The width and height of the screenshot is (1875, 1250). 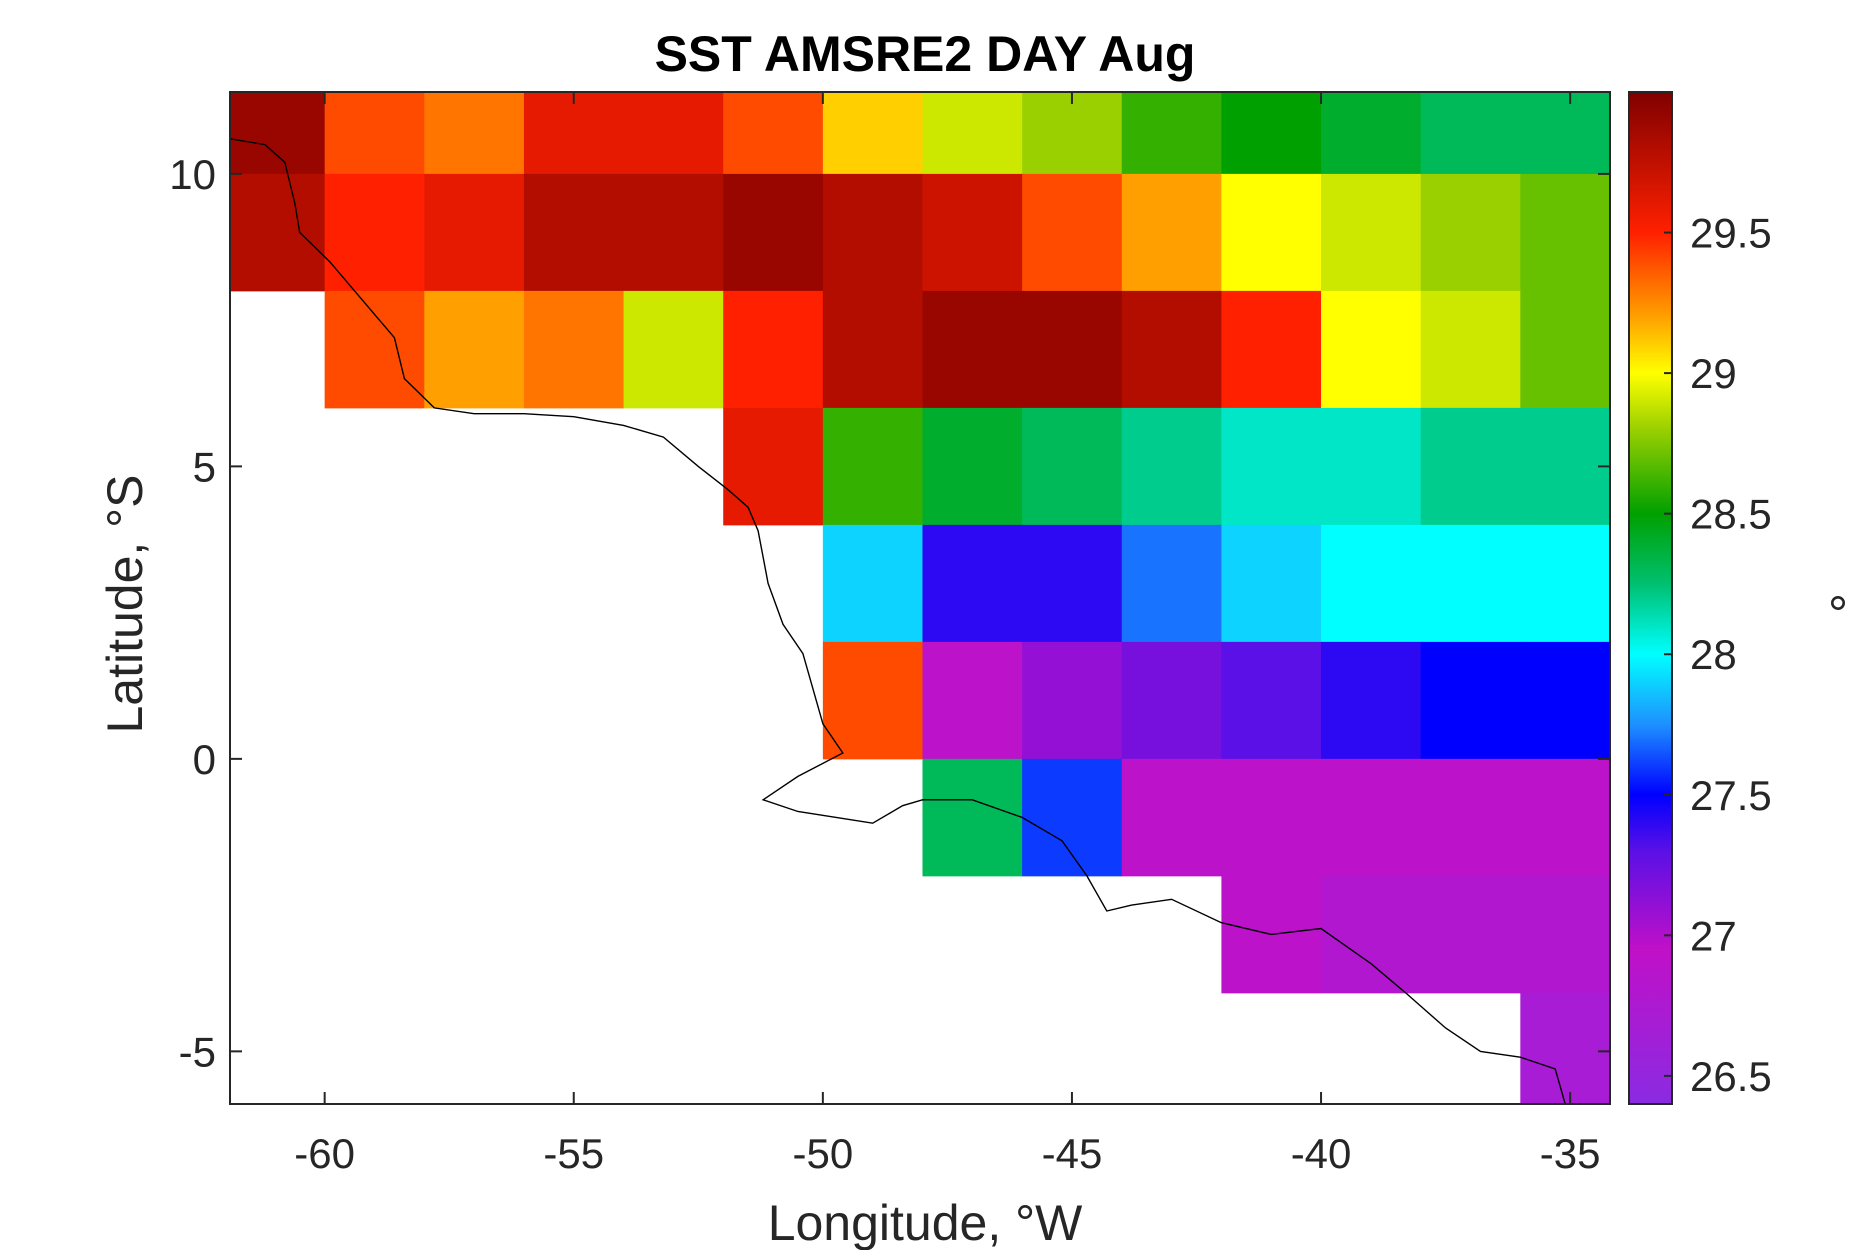 I want to click on y-tick-label: 5, so click(x=204, y=466).